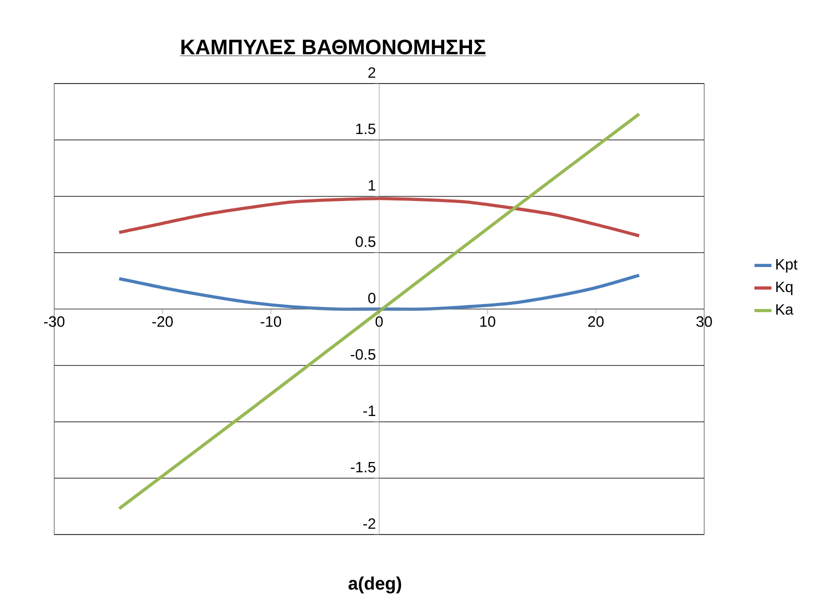  I want to click on x-tick-label: 10, so click(488, 321).